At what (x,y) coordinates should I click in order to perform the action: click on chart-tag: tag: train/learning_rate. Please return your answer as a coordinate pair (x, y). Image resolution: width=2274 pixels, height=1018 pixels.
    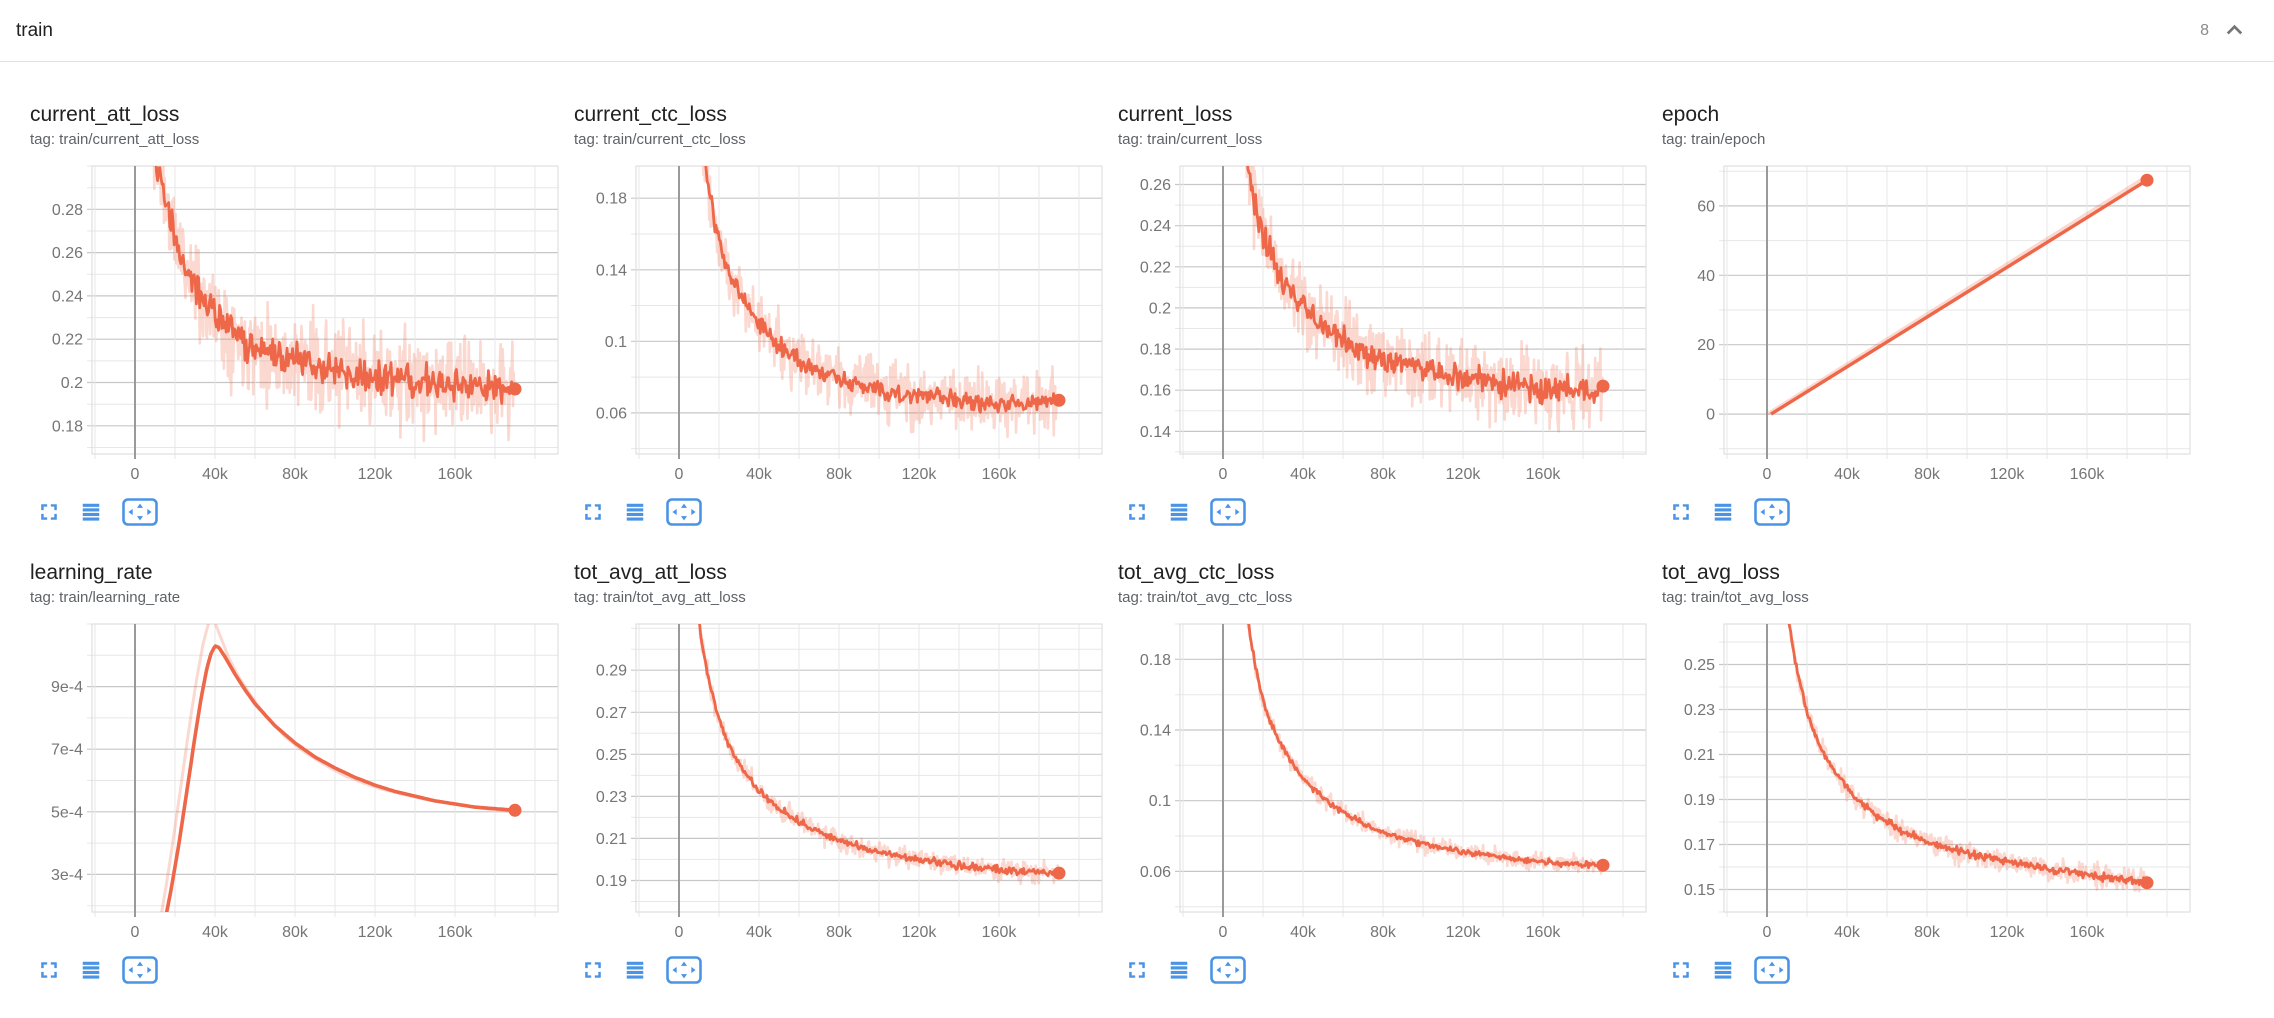
    Looking at the image, I should click on (105, 597).